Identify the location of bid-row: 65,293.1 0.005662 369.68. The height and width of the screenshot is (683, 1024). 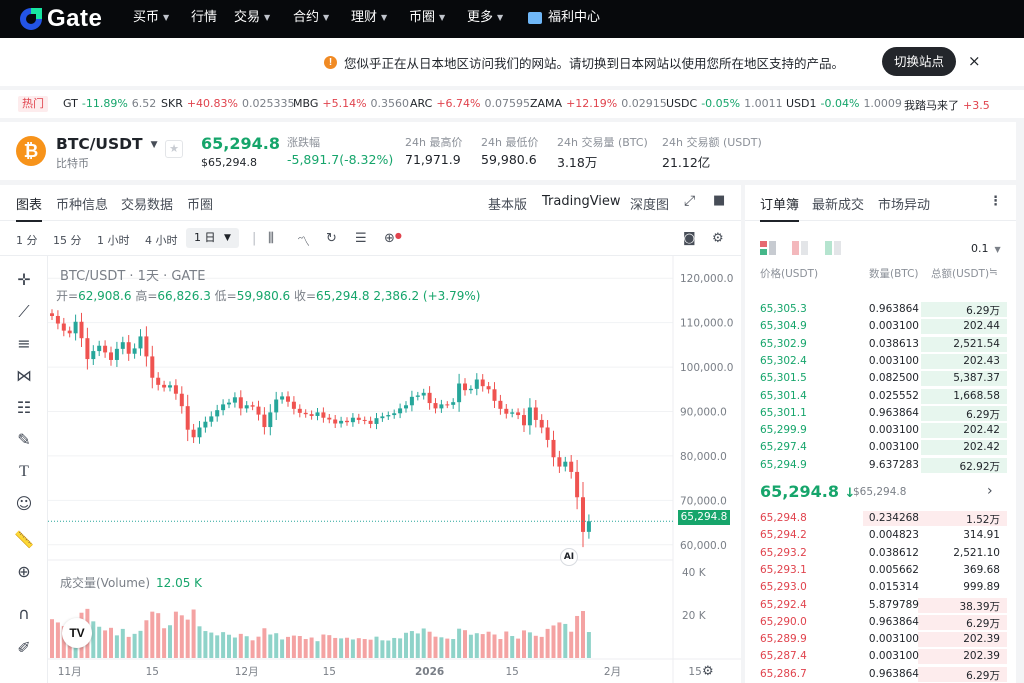
(876, 570).